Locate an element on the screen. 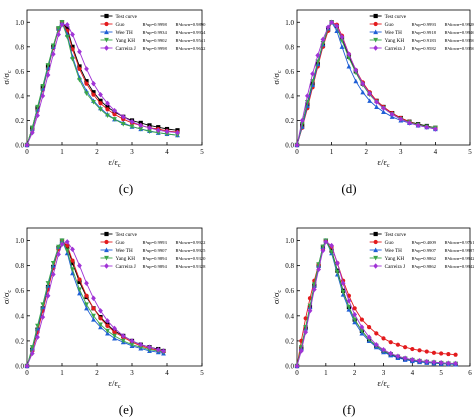  x-tick-label: 1 is located at coordinates (326, 373).